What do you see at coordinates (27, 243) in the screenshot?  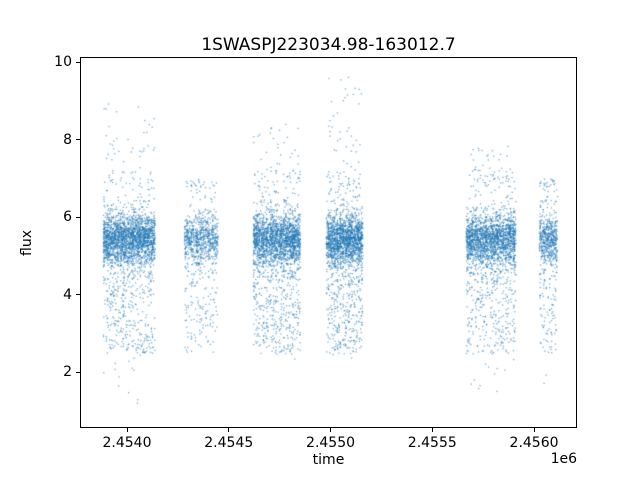 I see `y-axis-label: flux` at bounding box center [27, 243].